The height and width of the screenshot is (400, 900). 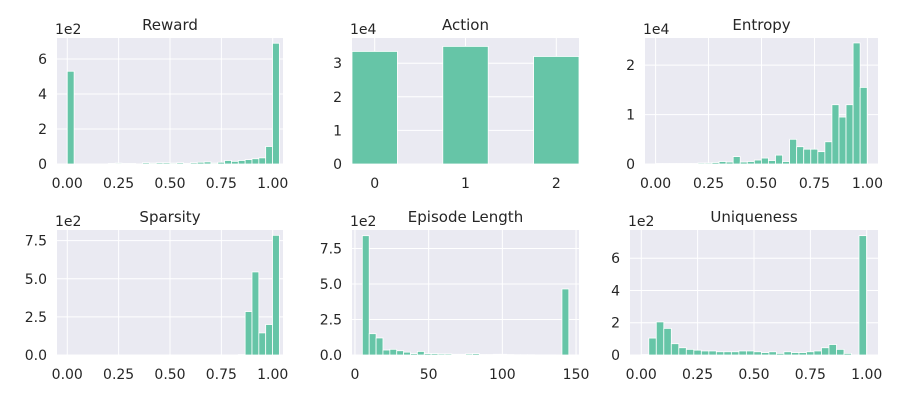 What do you see at coordinates (118, 184) in the screenshot?
I see `reward-x-tick-label: 0.25` at bounding box center [118, 184].